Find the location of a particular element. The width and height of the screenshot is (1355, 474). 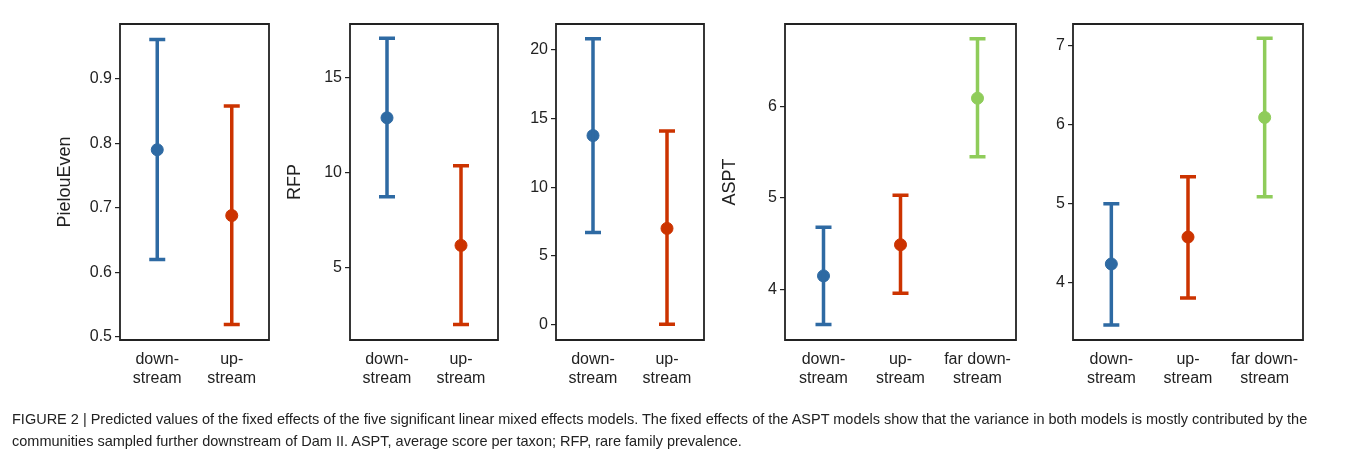

y-axis-title: PielouEven is located at coordinates (63, 182).